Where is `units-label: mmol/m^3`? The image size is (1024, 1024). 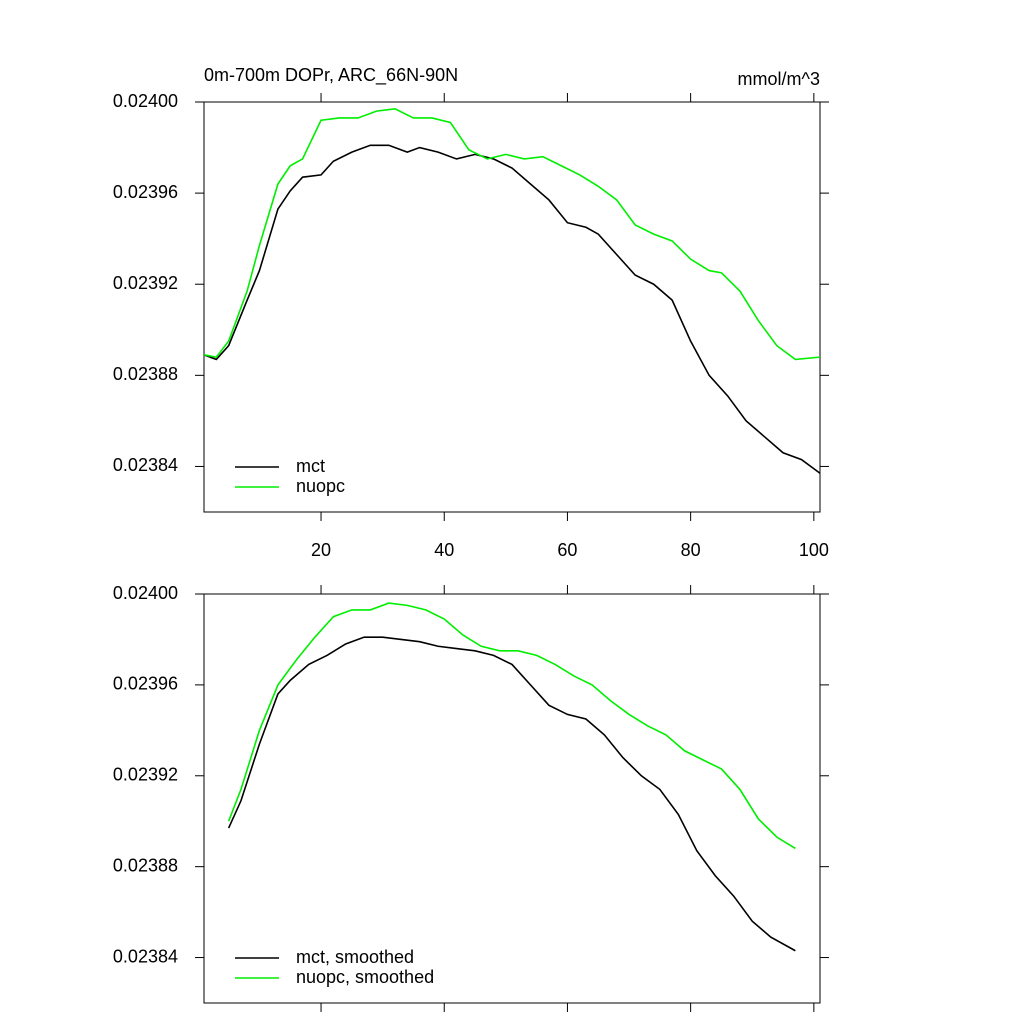
units-label: mmol/m^3 is located at coordinates (779, 79).